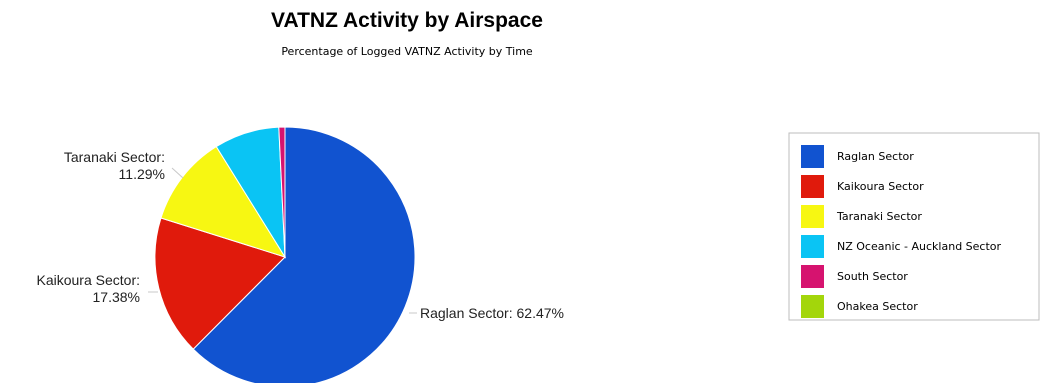 This screenshot has width=1054, height=383. Describe the element at coordinates (407, 20) in the screenshot. I see `chart-title: VATNZ Activity by Airspace` at that location.